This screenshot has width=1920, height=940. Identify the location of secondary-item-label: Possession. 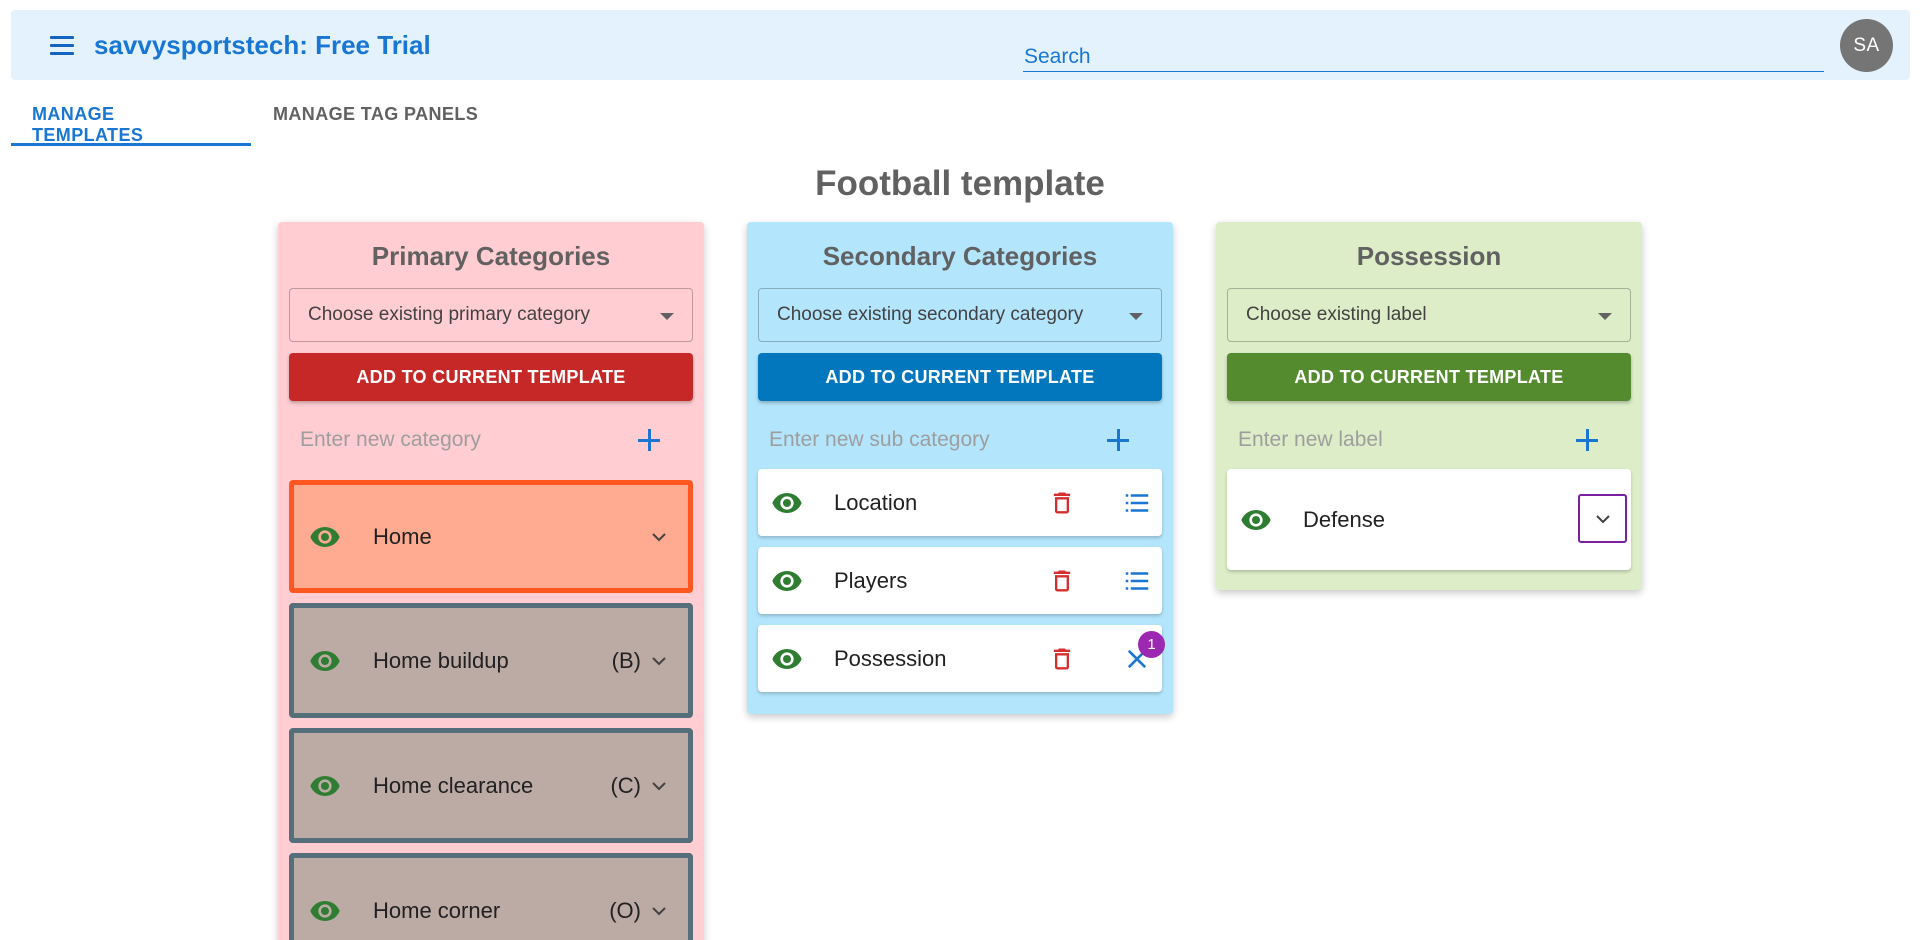
(890, 658).